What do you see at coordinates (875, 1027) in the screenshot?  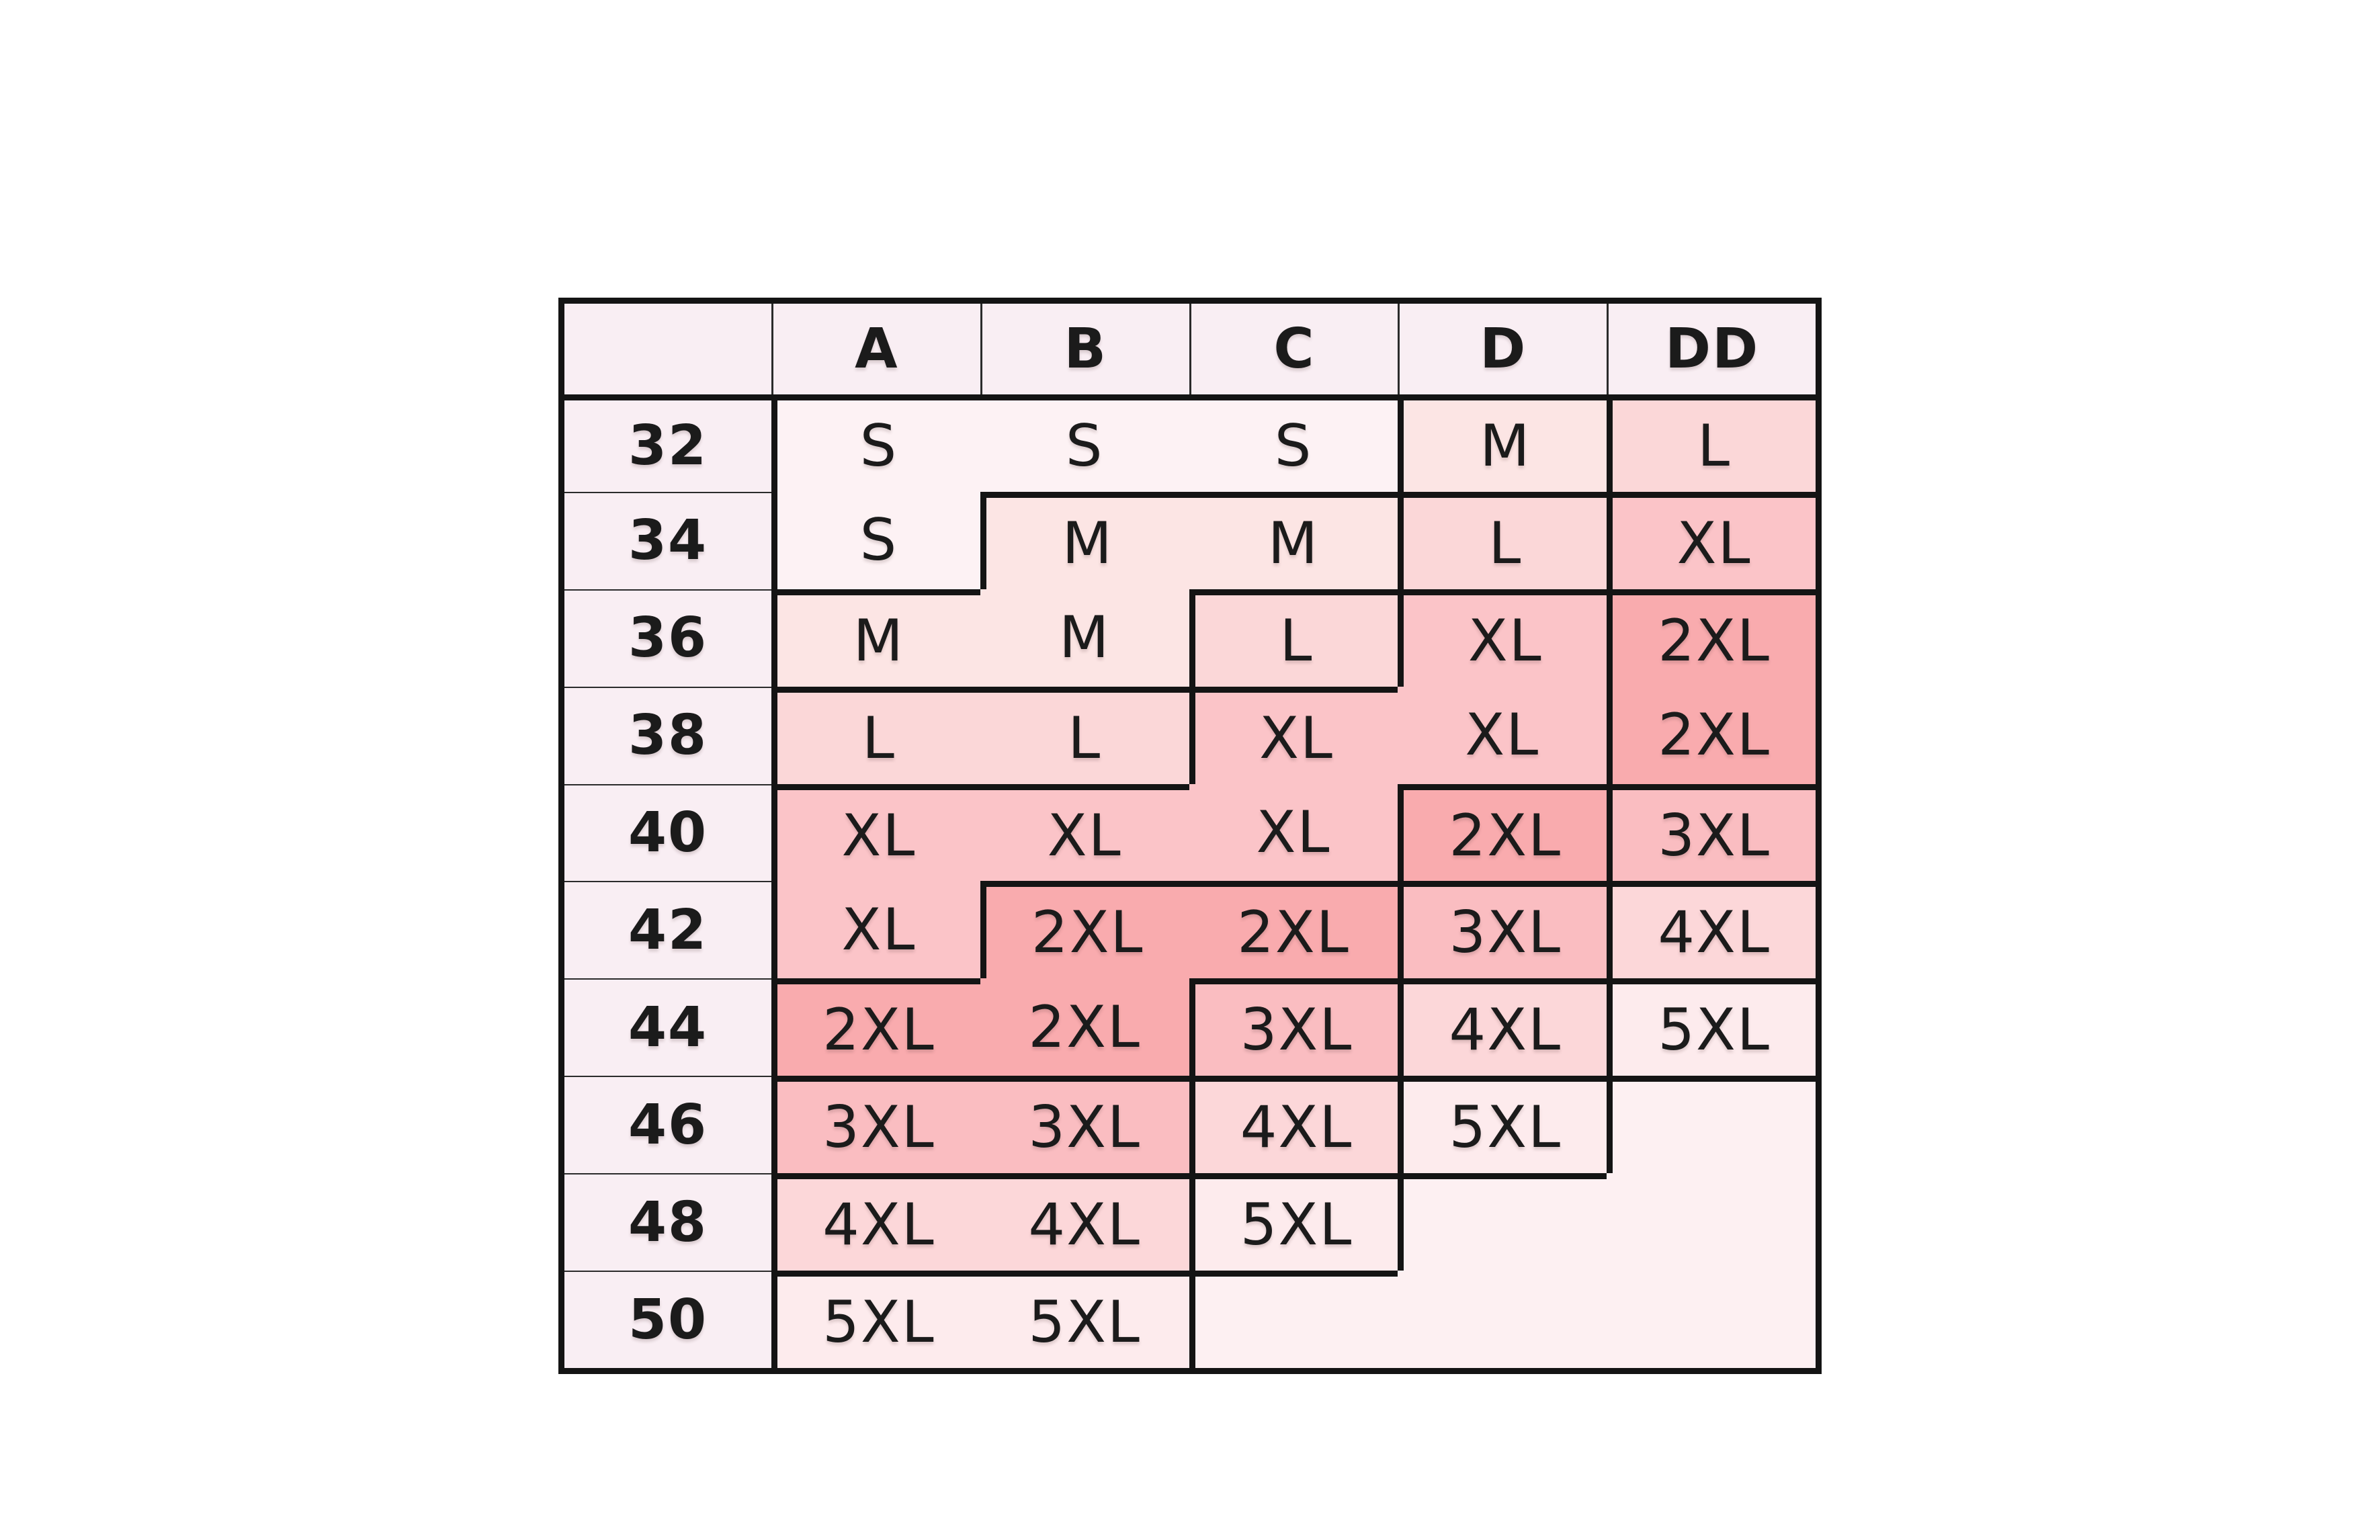 I see `cell-44-A: 2XL` at bounding box center [875, 1027].